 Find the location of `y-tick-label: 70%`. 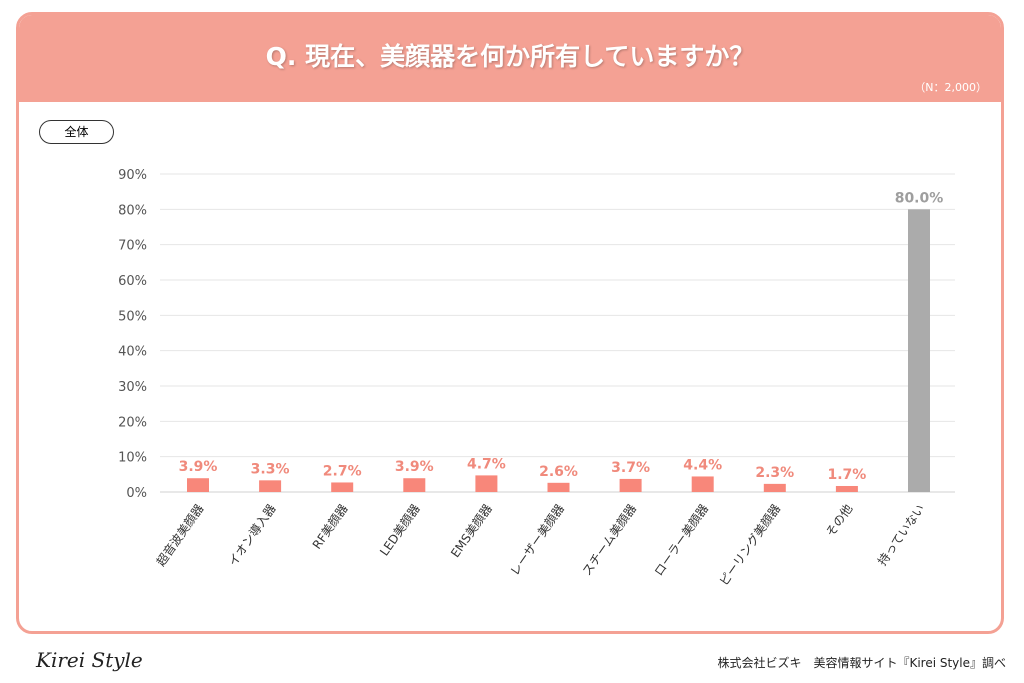

y-tick-label: 70% is located at coordinates (132, 246).